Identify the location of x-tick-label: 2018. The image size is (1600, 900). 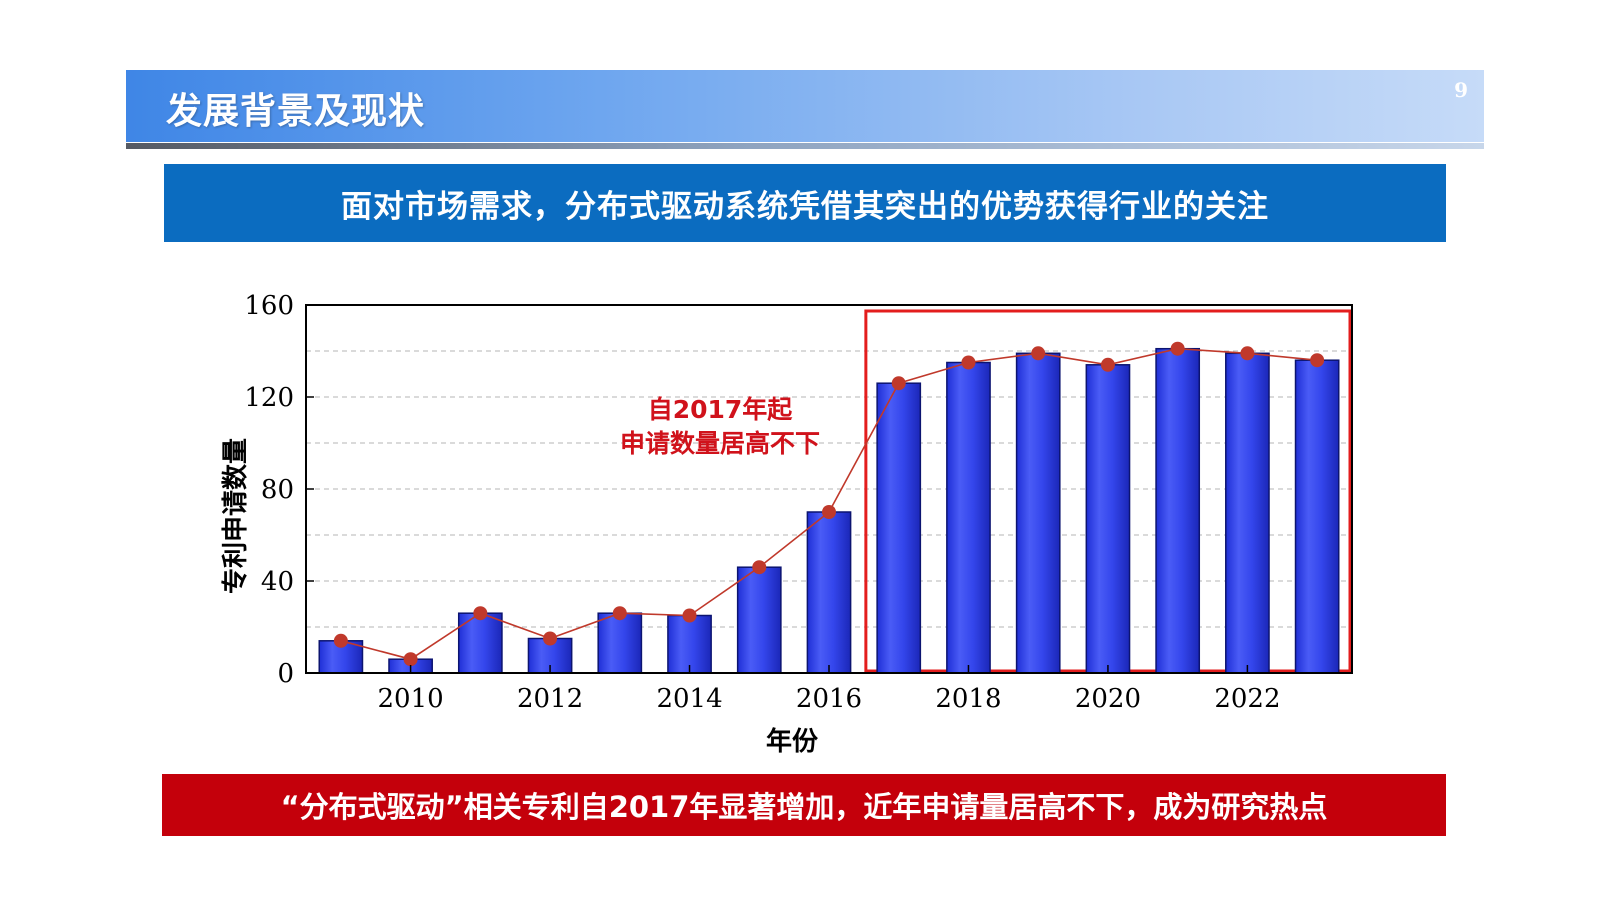
(968, 699).